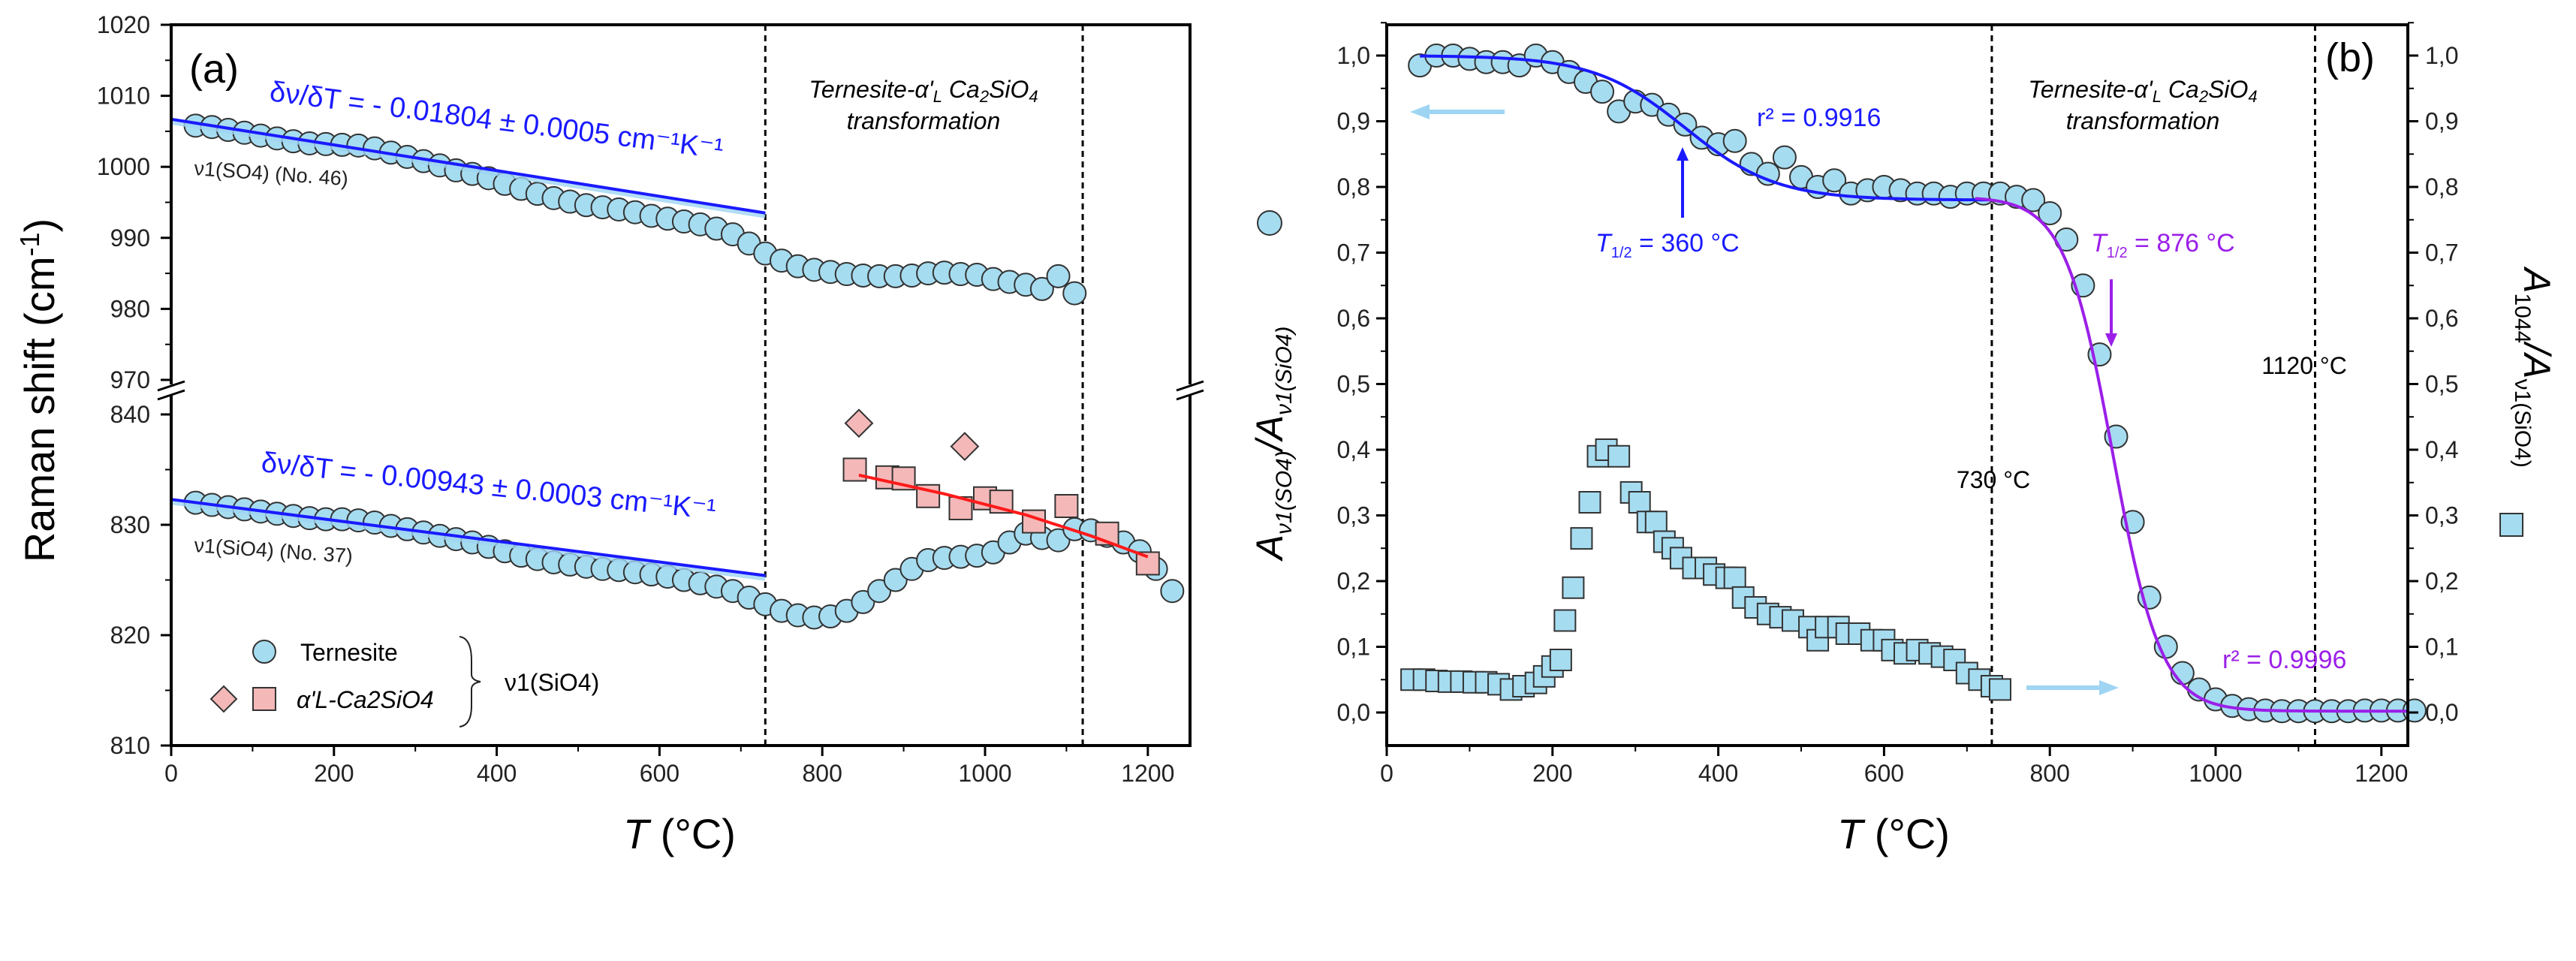 The height and width of the screenshot is (961, 2576). Describe the element at coordinates (1353, 55) in the screenshot. I see `y-tick-label-left: 1,0` at that location.